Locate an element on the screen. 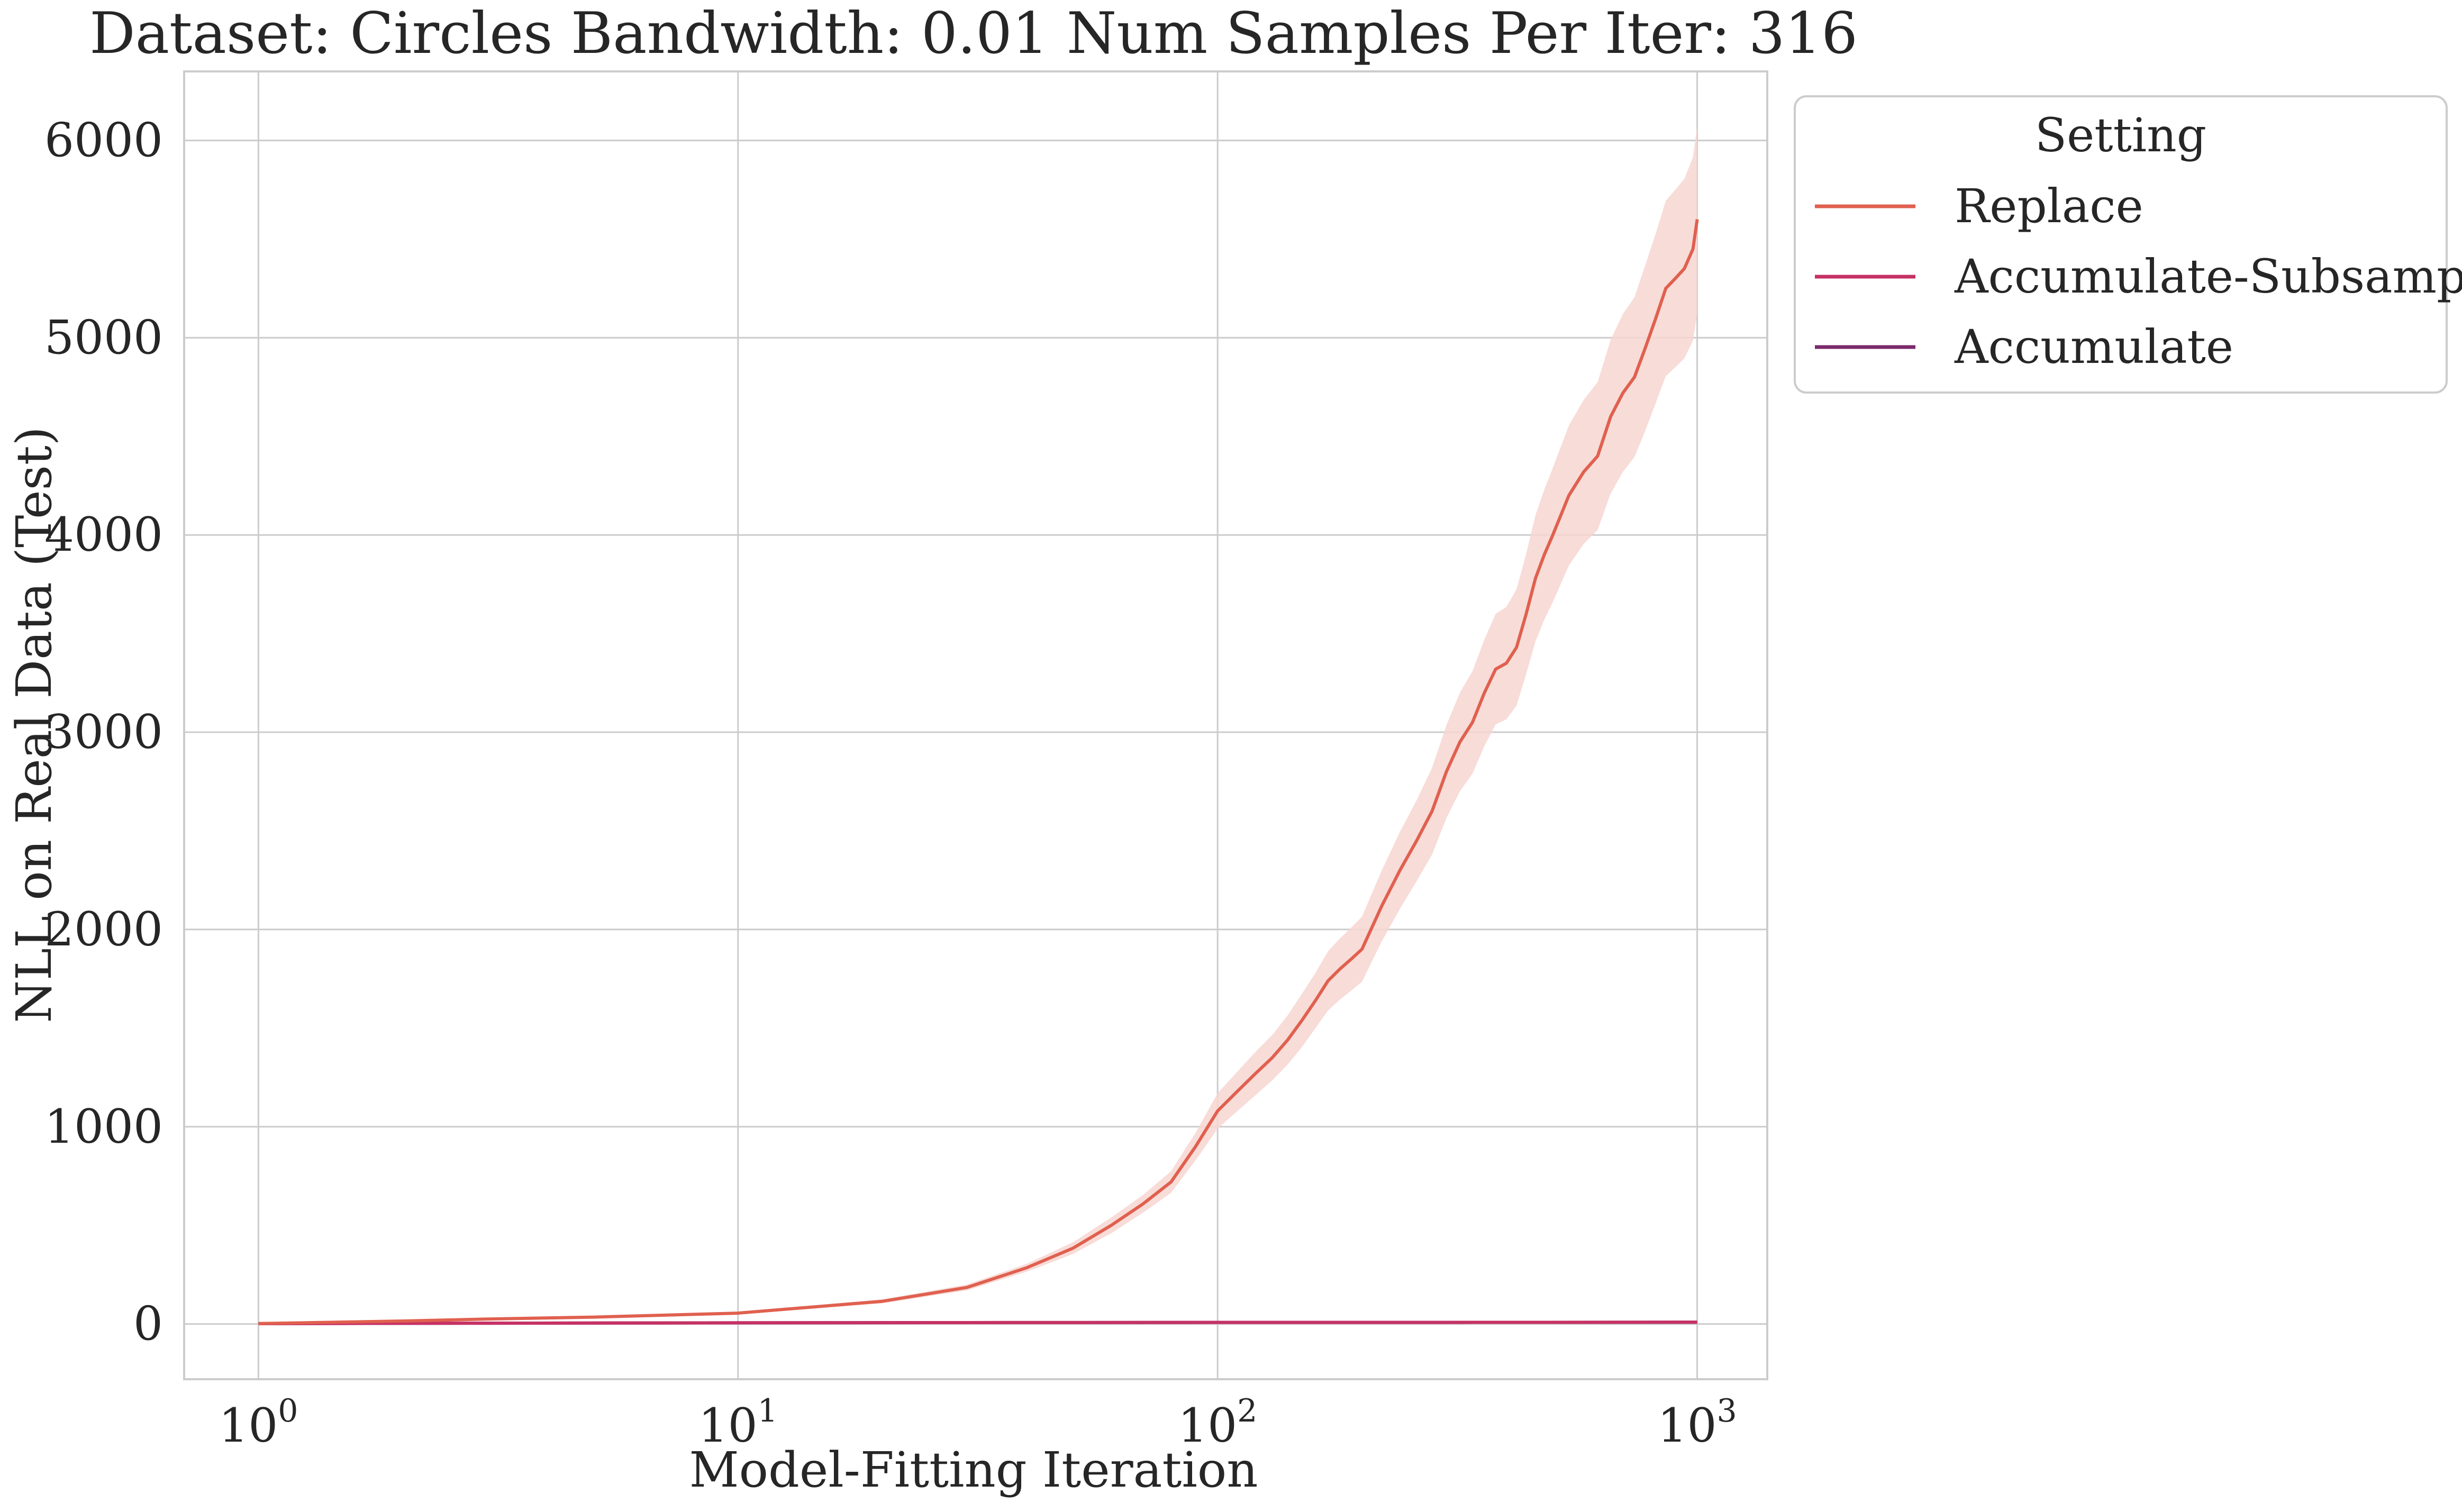  y-tick-label: 0 is located at coordinates (148, 1324).